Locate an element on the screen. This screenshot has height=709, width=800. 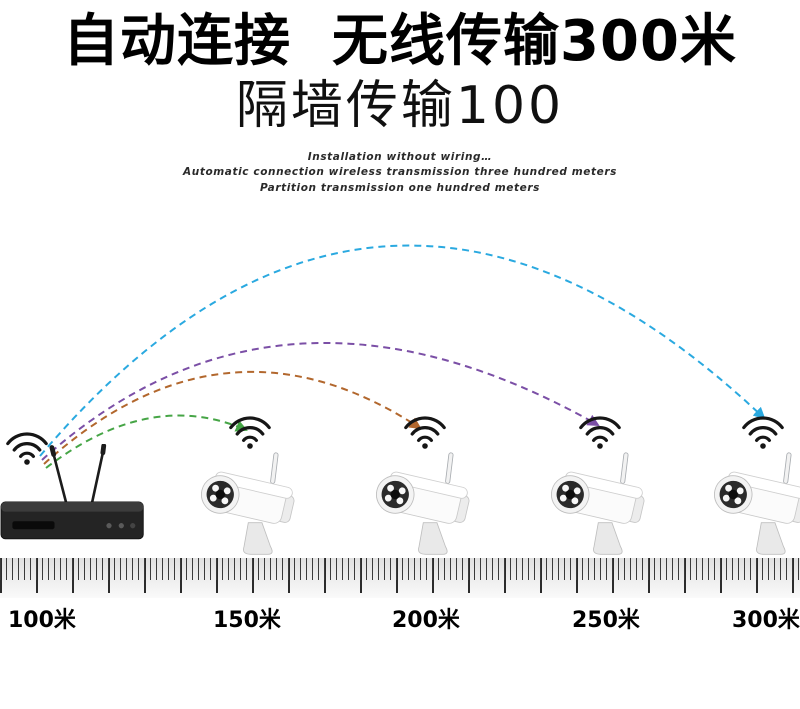
signal-arc-200m is located at coordinates (232, 417).